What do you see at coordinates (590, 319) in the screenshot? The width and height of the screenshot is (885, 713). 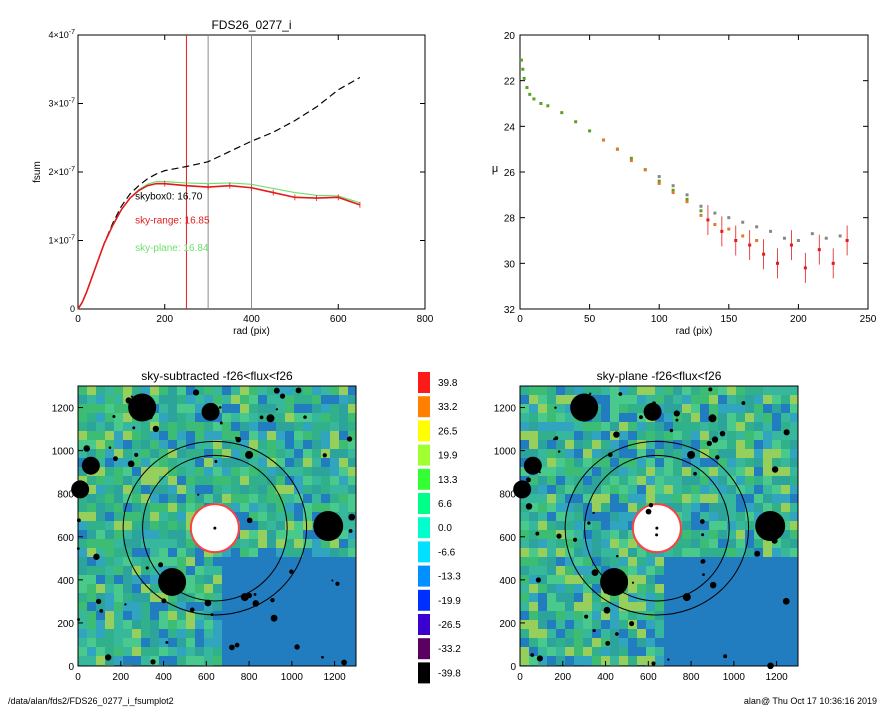 I see `x-tick-label: 50` at bounding box center [590, 319].